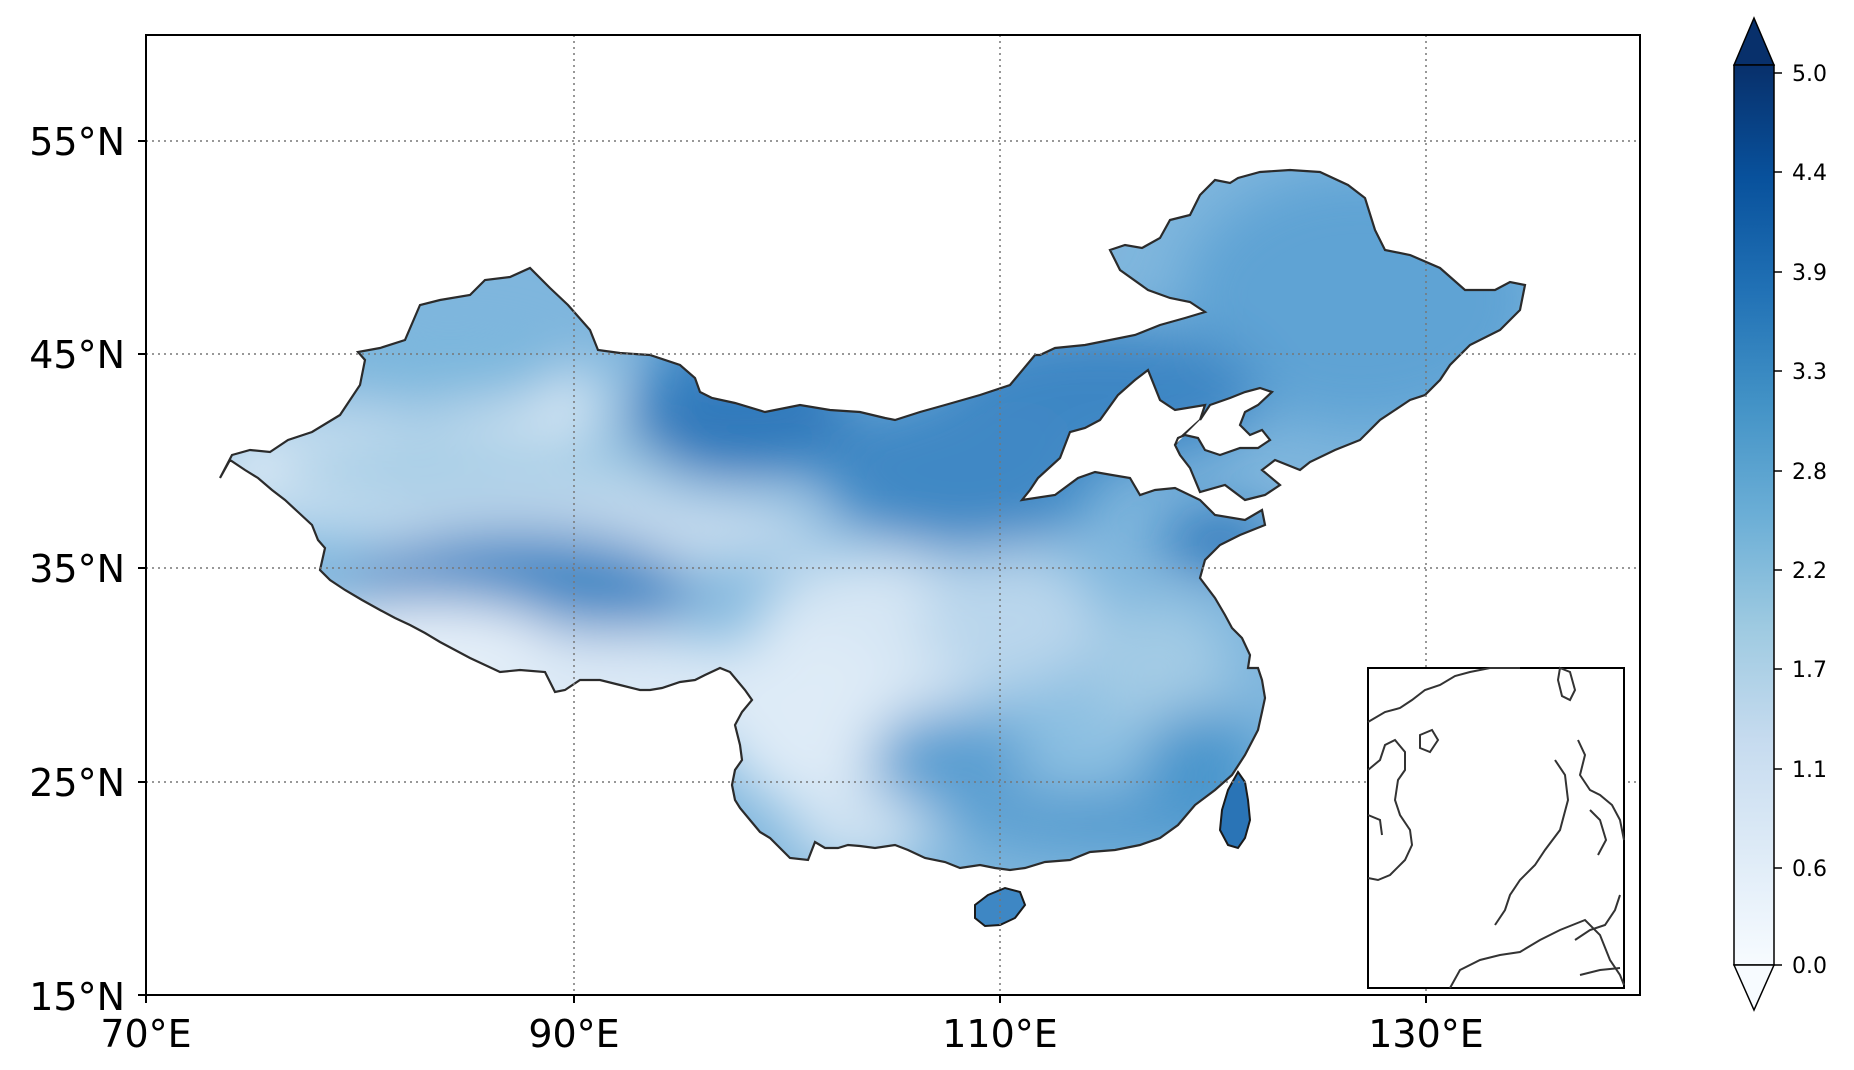 The image size is (1854, 1070). I want to click on colorbar-tick-label: 2.2, so click(1809, 571).